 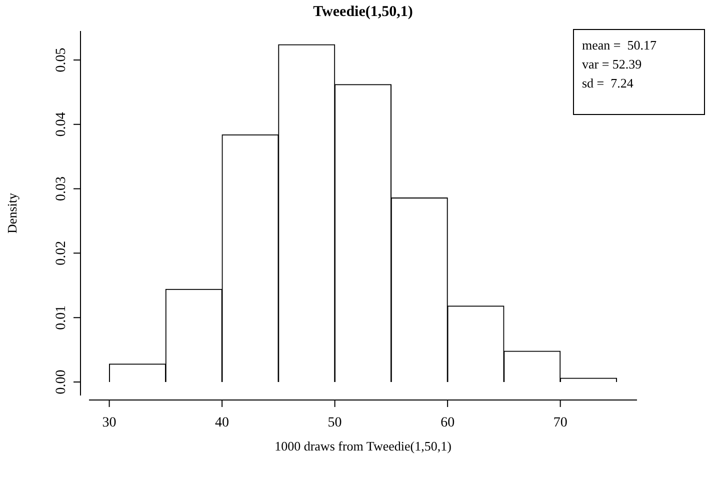 I want to click on x-tick-label: 70, so click(x=560, y=423).